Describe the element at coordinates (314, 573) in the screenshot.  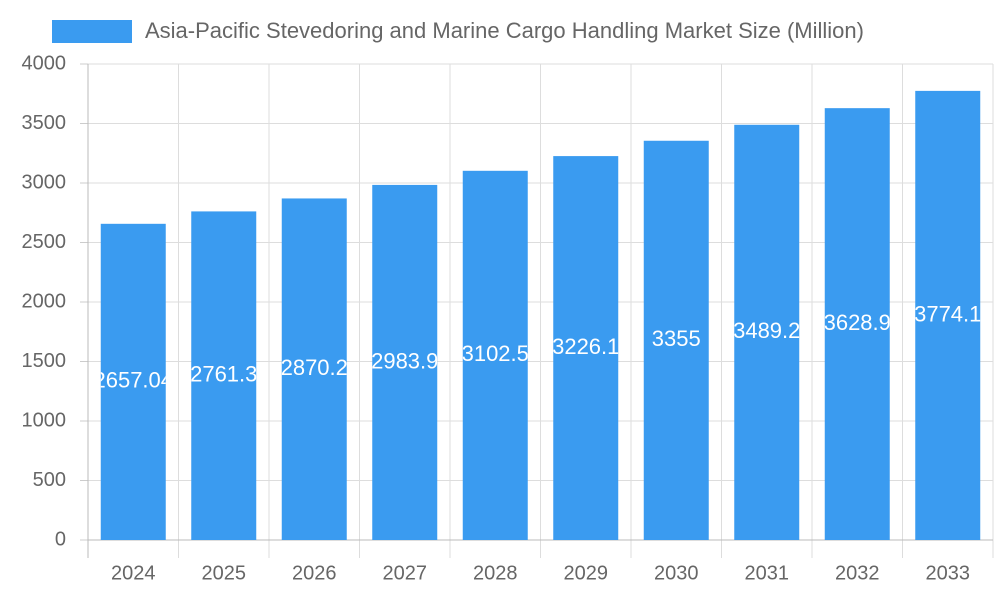
I see `x-tick-label: 2026` at that location.